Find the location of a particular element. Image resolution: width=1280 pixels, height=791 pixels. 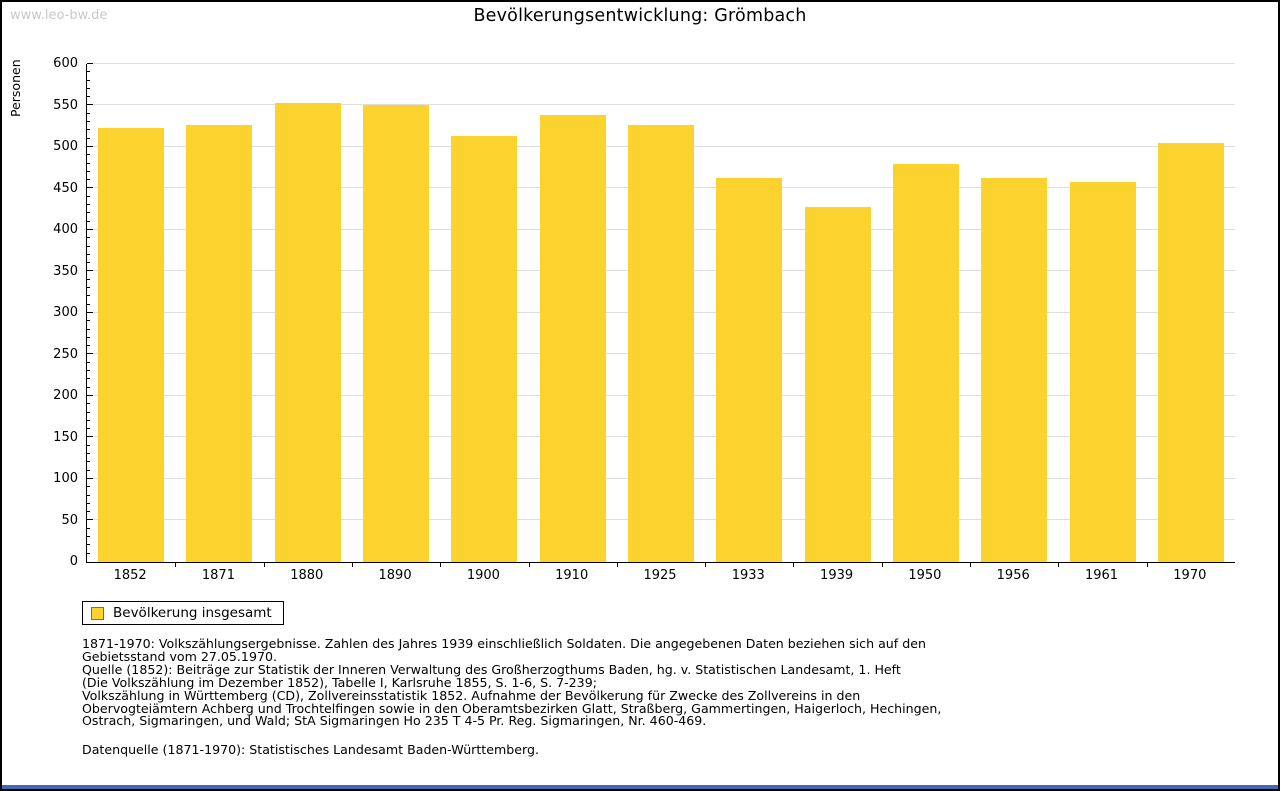

bar-1933 is located at coordinates (749, 370).